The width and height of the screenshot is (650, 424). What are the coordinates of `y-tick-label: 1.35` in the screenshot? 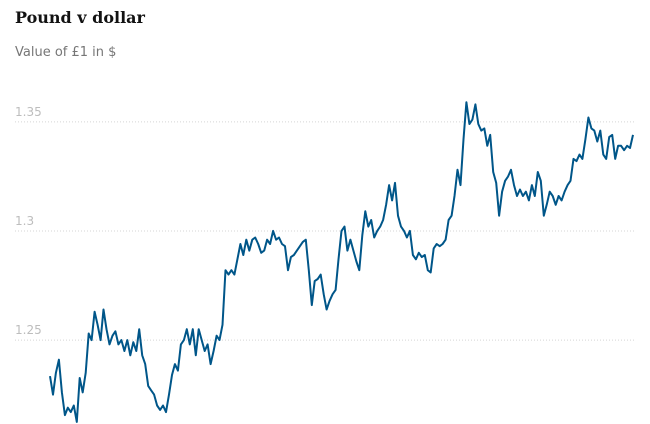 It's located at (28, 112).